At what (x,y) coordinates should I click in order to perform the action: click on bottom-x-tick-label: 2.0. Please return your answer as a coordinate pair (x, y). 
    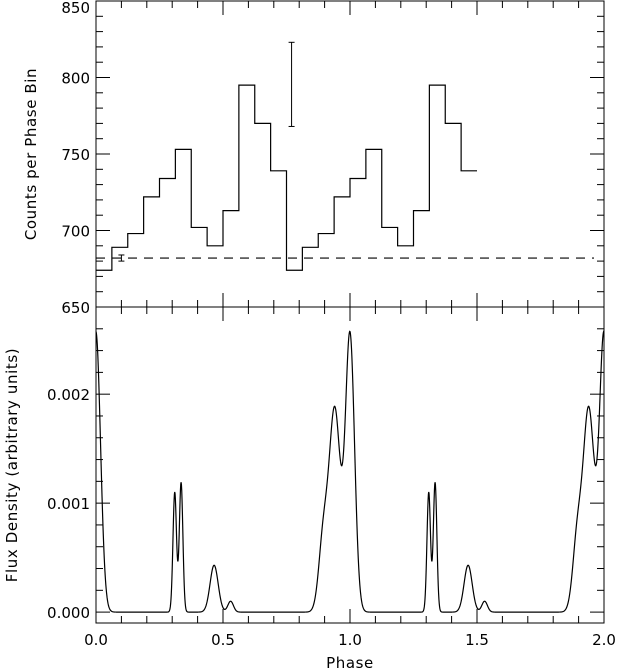
    Looking at the image, I should click on (604, 640).